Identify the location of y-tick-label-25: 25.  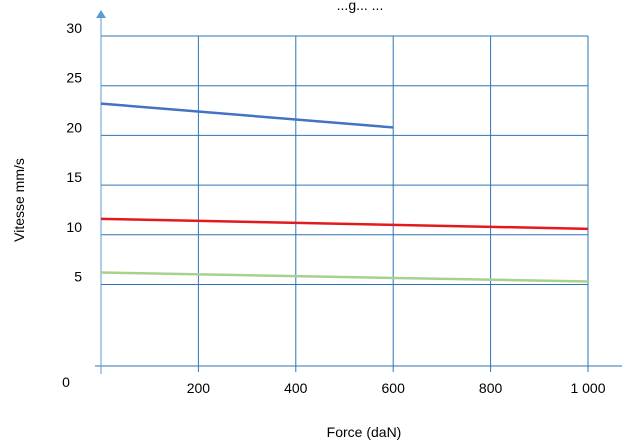
(74, 78).